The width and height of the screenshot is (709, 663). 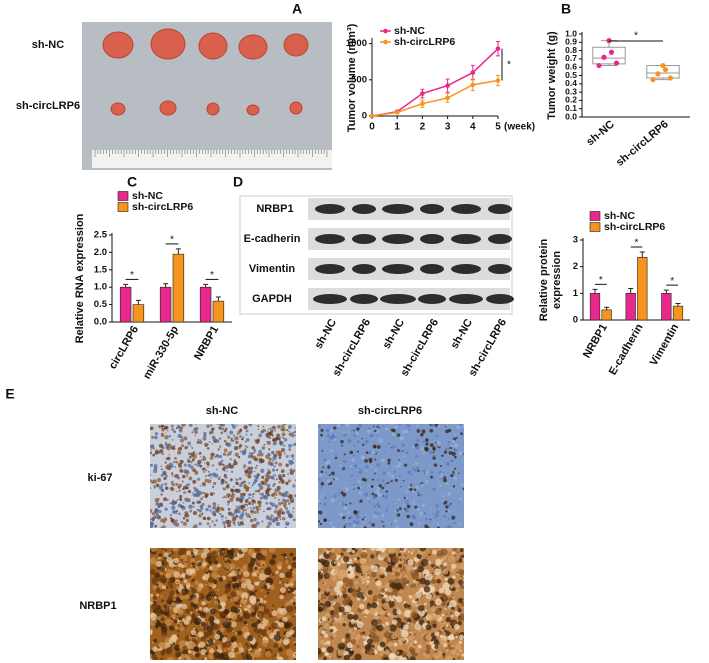 I want to click on y-tick-label: 500, so click(x=359, y=79).